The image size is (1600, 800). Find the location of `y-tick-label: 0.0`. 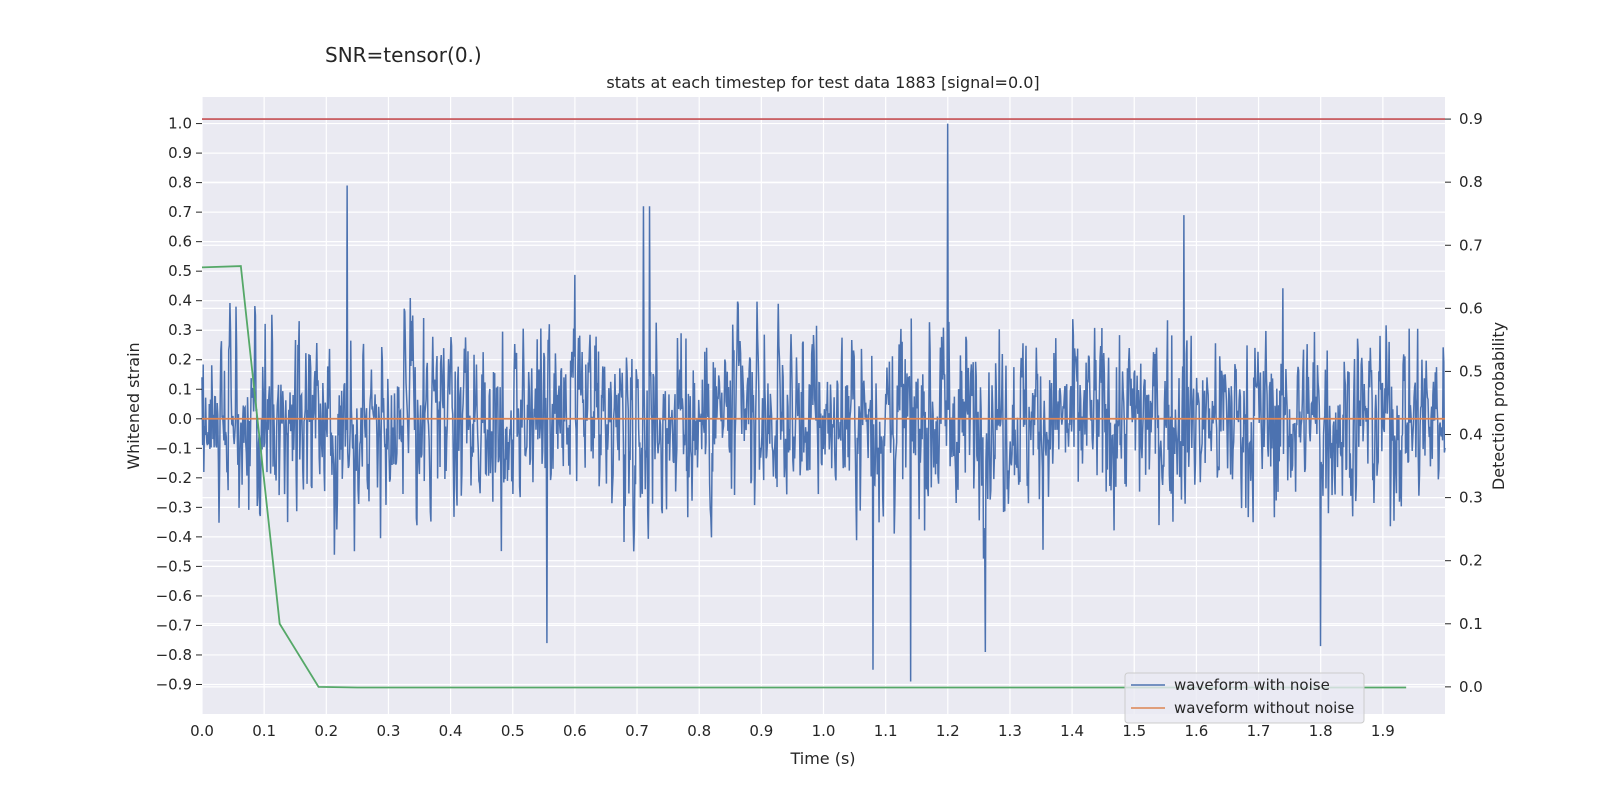

y-tick-label: 0.0 is located at coordinates (180, 419).